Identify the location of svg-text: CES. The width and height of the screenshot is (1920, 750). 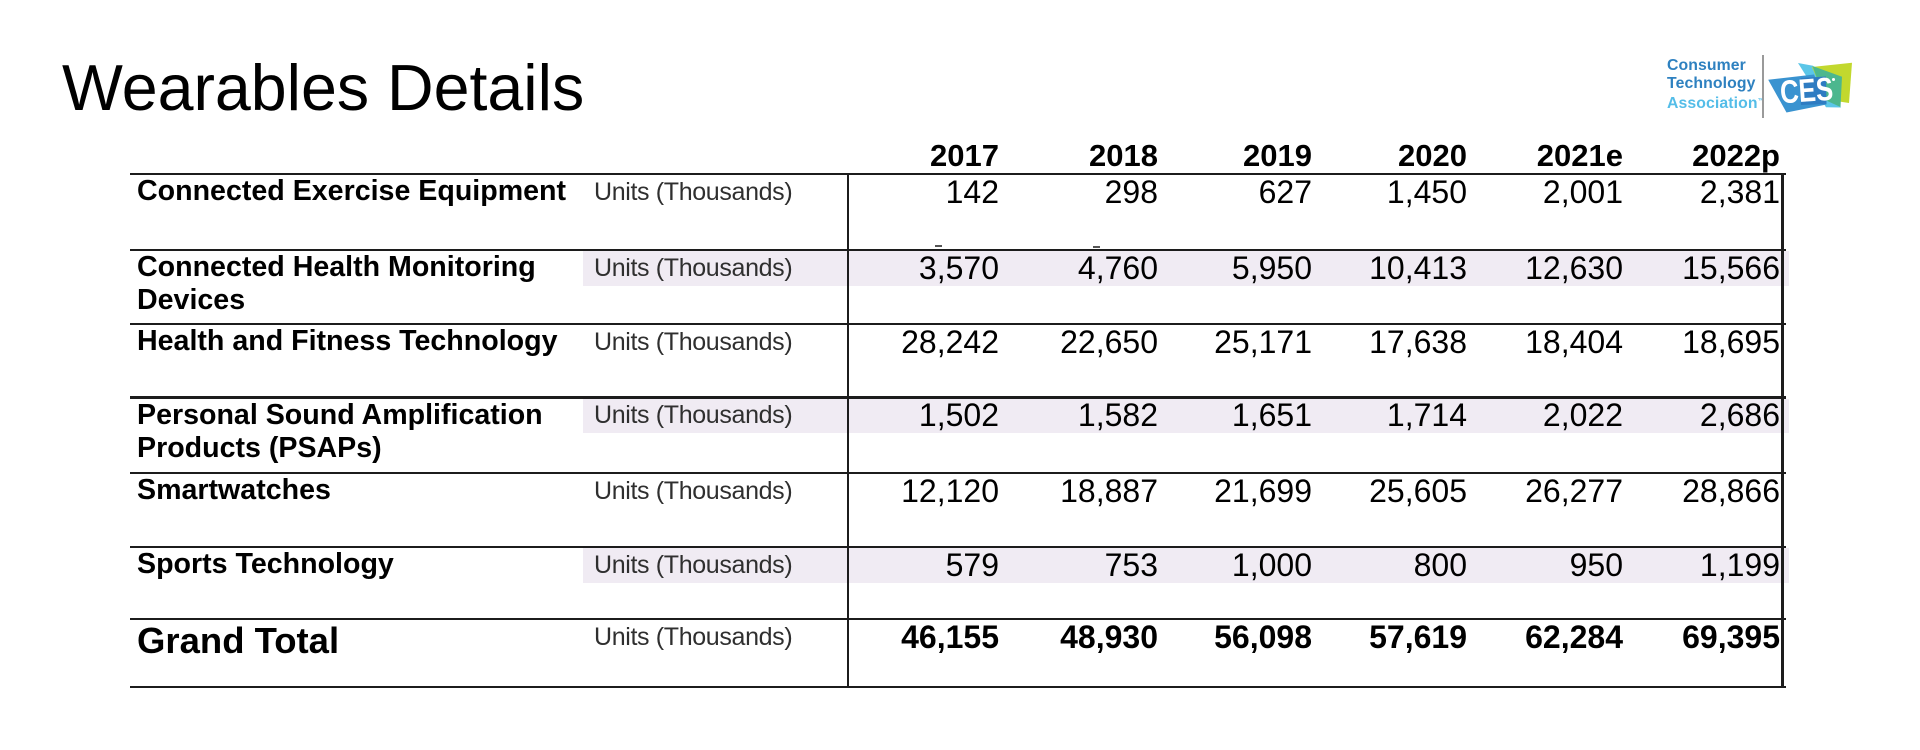
(1806, 91).